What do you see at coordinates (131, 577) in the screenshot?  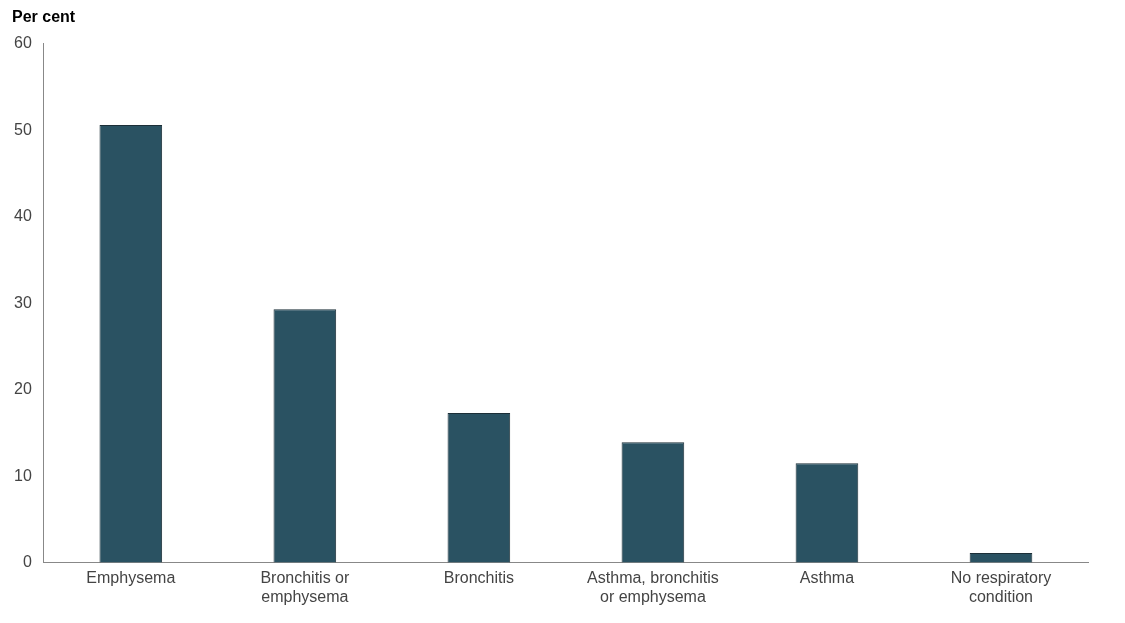 I see `x-tick-label: Emphysema` at bounding box center [131, 577].